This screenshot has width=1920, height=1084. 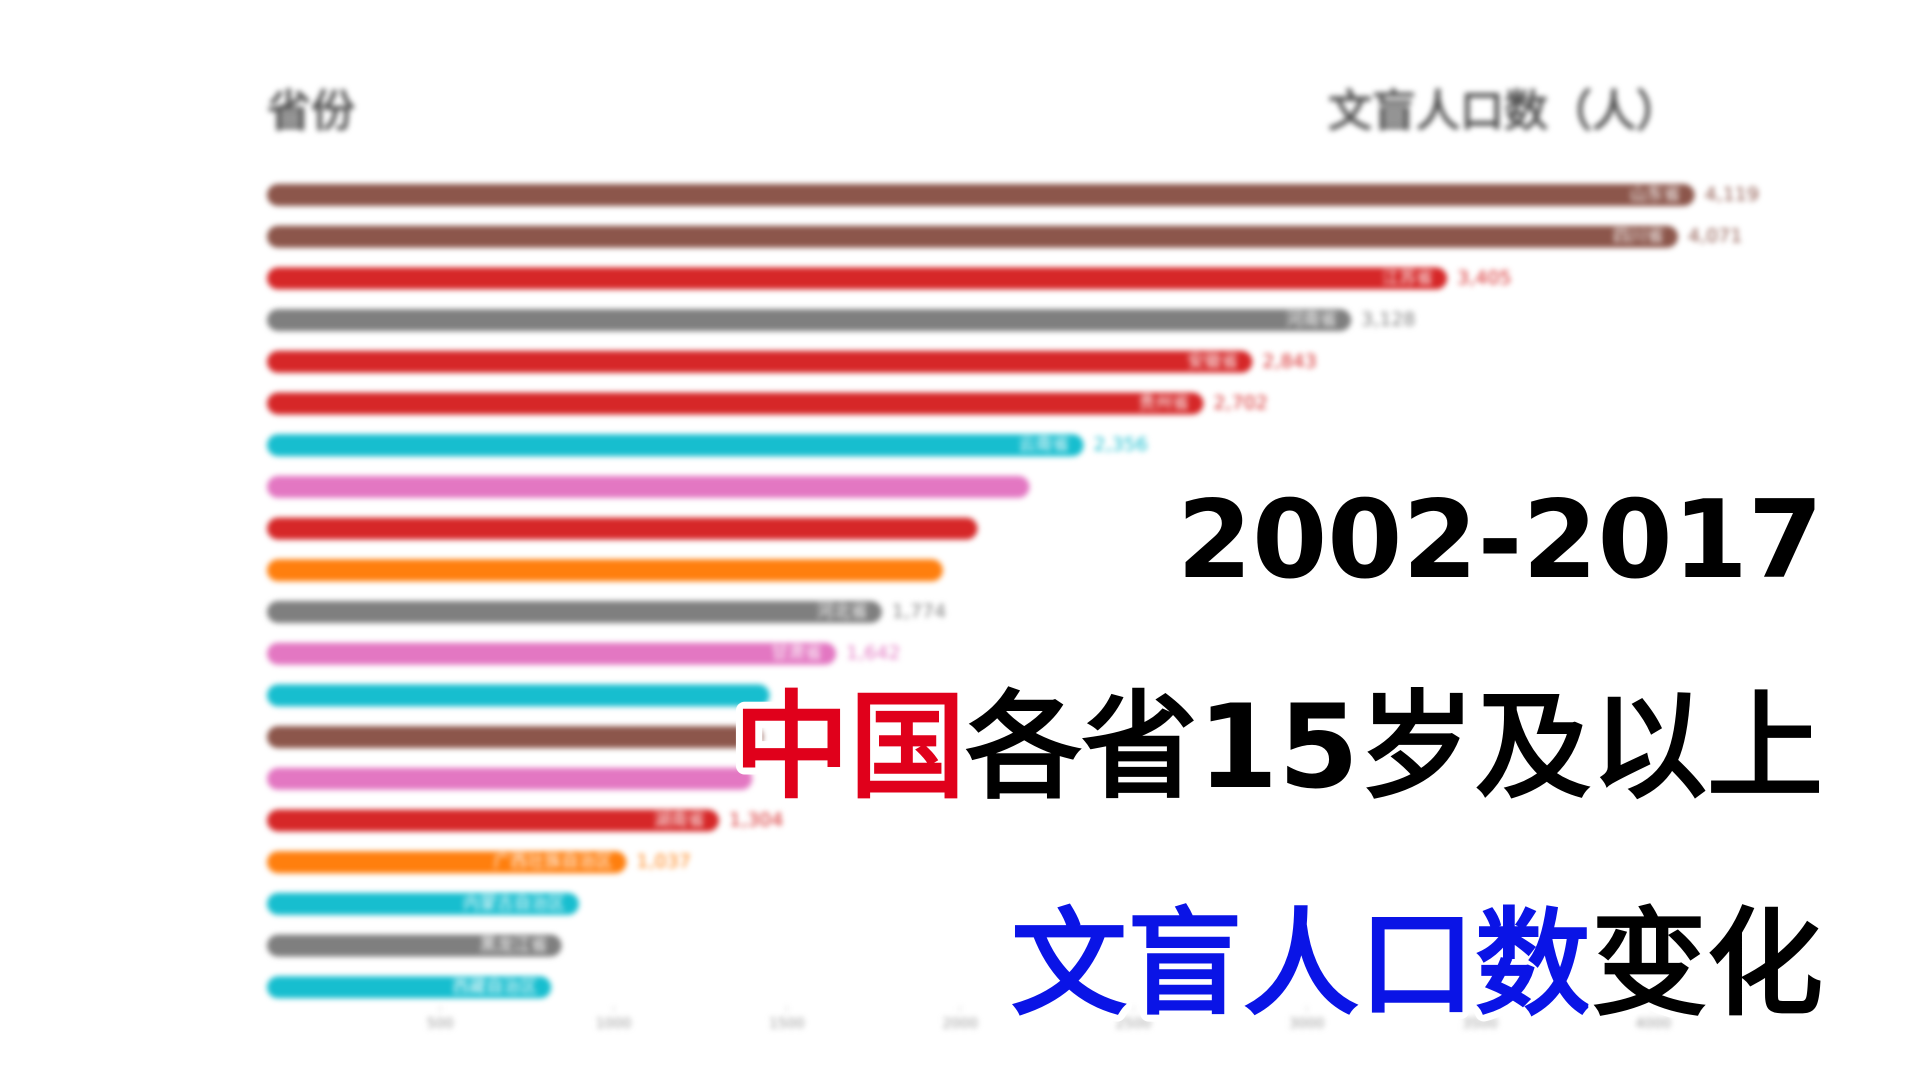 What do you see at coordinates (663, 862) in the screenshot?
I see `value-label: 1,037` at bounding box center [663, 862].